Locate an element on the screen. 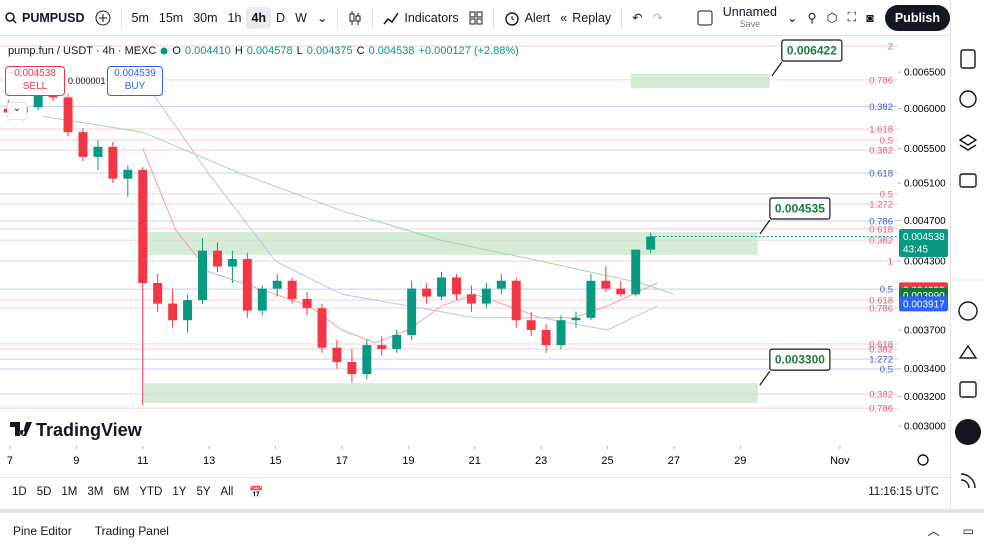 This screenshot has width=984, height=548. low-value: 0.004375 is located at coordinates (329, 51).